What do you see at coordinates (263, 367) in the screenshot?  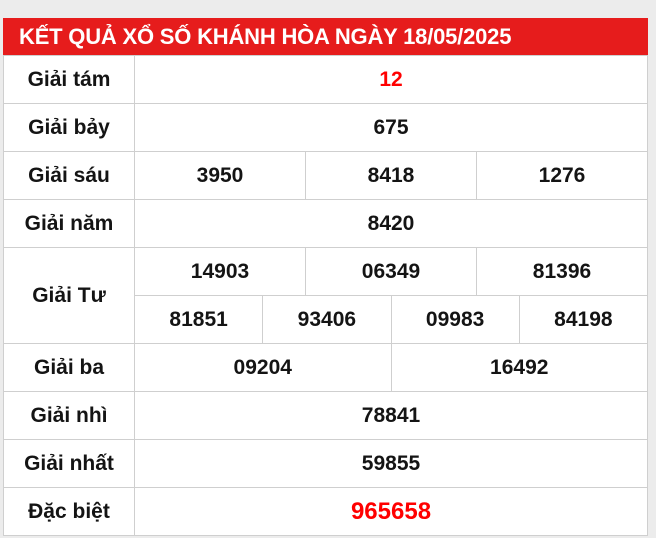 I see `prize-number: 09204` at bounding box center [263, 367].